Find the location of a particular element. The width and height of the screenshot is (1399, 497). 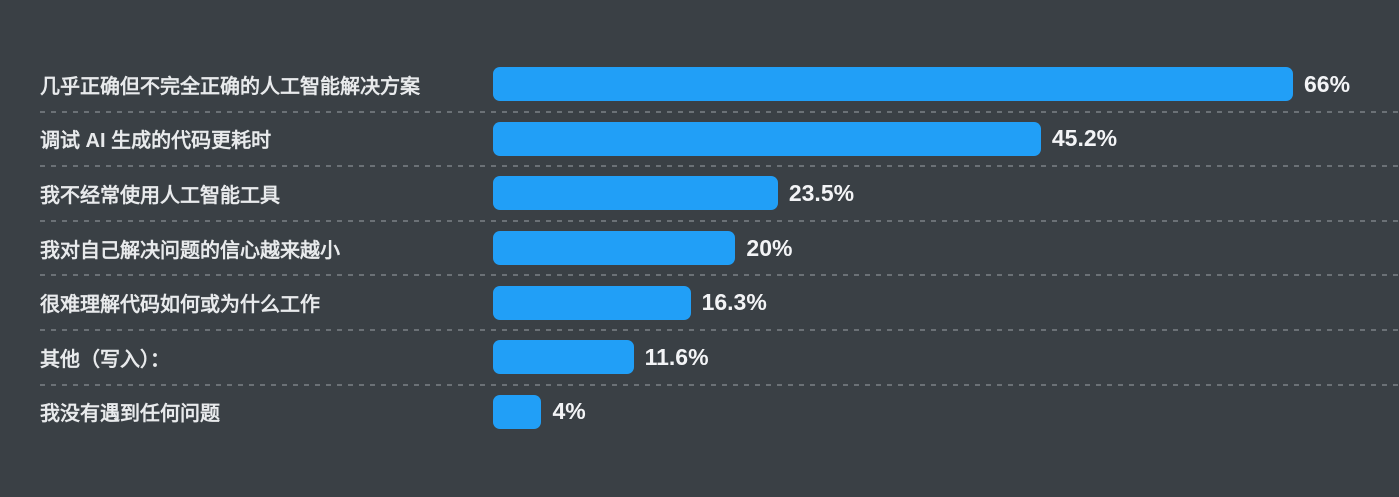

value-label: 11.6% is located at coordinates (676, 356).